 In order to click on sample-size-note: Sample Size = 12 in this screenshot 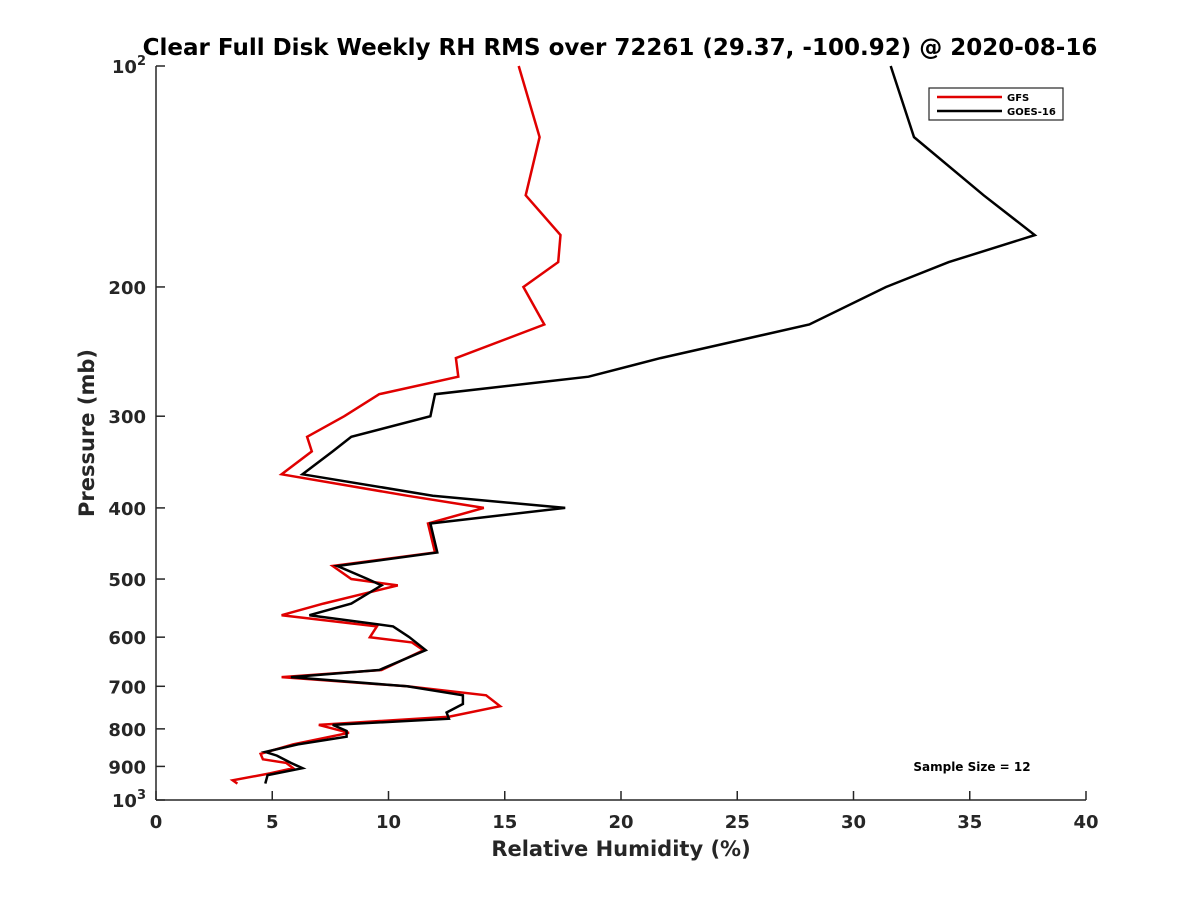, I will do `click(971, 767)`.